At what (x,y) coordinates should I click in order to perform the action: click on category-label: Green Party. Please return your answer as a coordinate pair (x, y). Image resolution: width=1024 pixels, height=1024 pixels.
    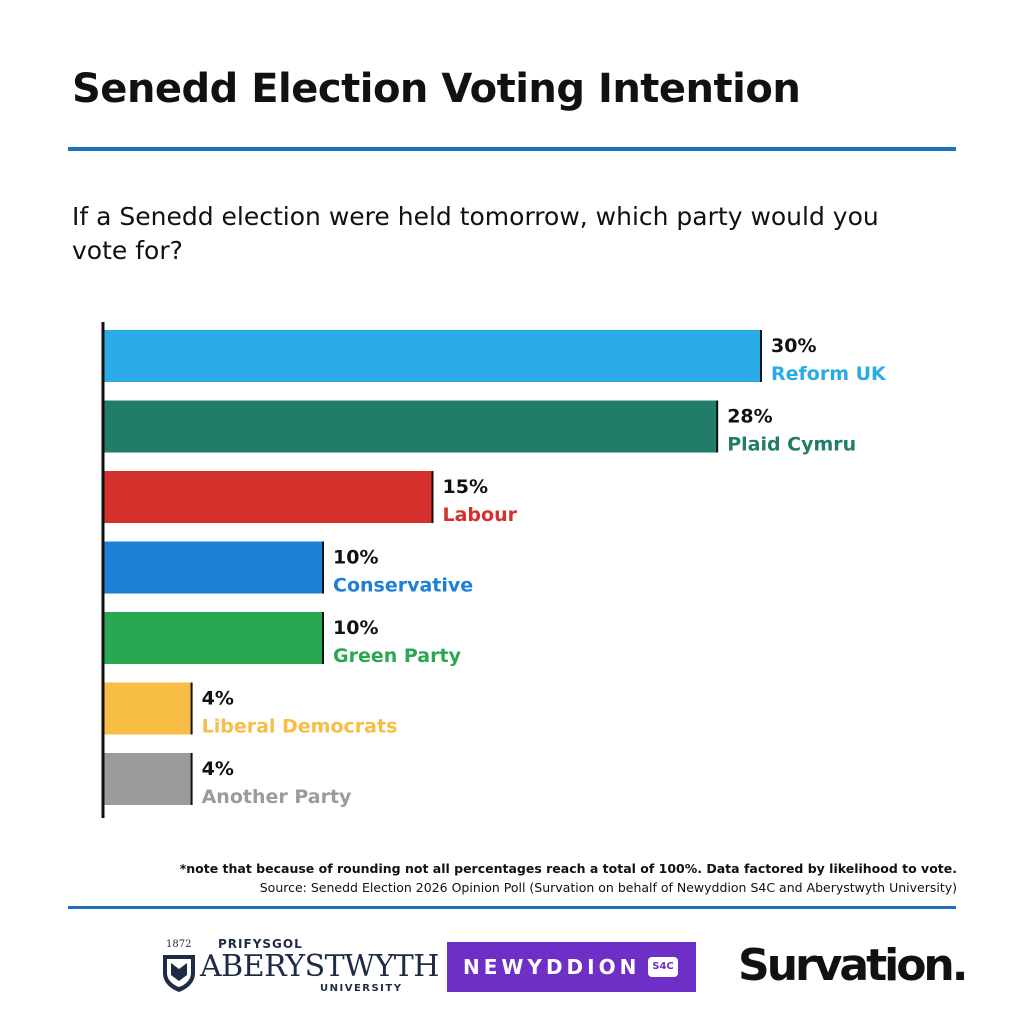
    Looking at the image, I should click on (397, 656).